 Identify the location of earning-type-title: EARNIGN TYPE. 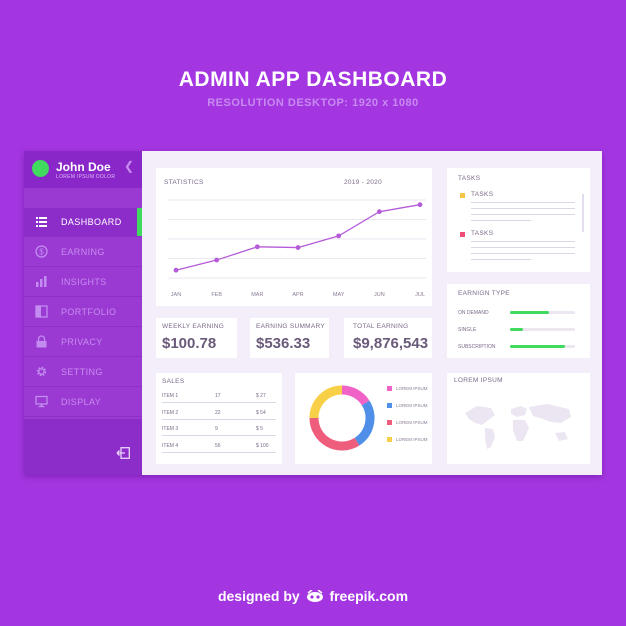
(484, 293).